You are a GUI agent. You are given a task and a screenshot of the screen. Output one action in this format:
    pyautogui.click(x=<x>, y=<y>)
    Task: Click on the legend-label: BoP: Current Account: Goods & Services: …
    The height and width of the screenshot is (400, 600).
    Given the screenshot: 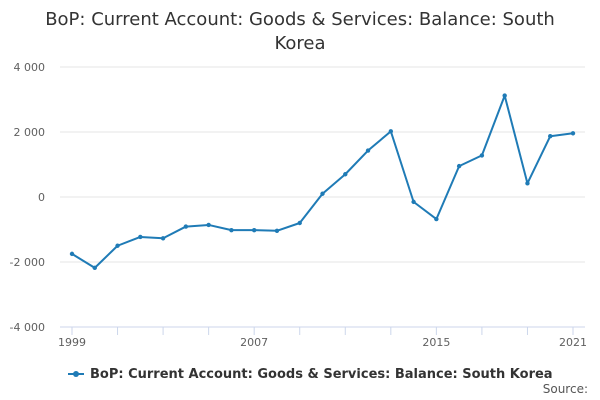 What is the action you would take?
    pyautogui.click(x=321, y=374)
    